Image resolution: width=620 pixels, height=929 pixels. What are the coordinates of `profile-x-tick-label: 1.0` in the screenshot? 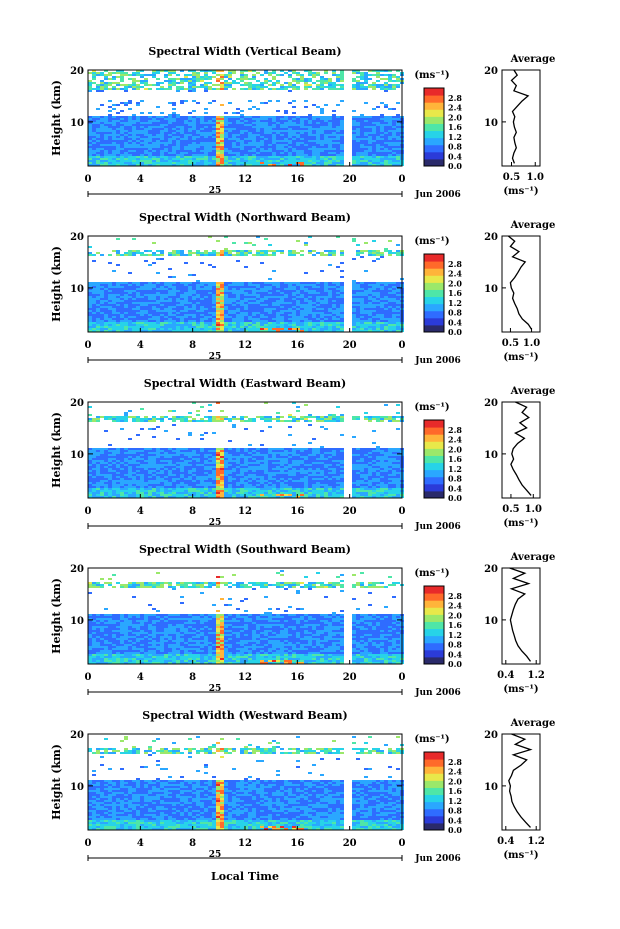 It's located at (531, 343).